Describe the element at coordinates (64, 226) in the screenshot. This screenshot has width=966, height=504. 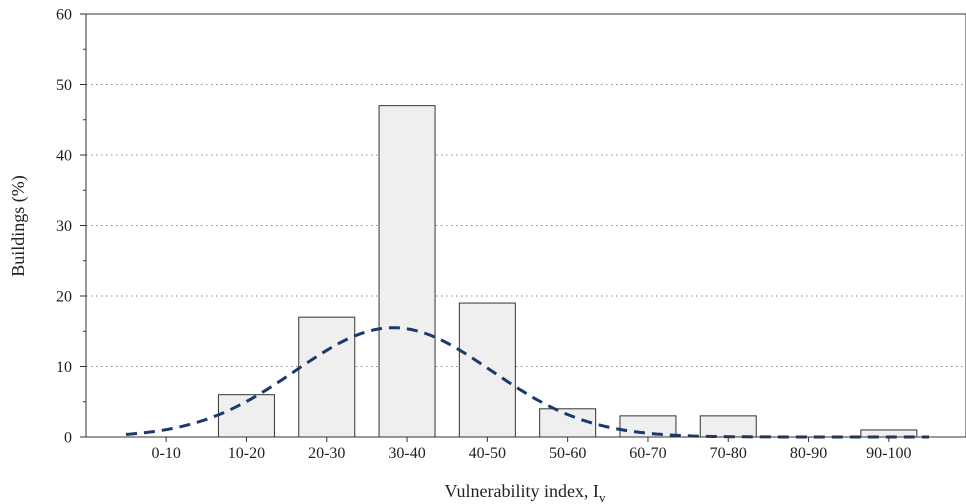
I see `y-tick-label-30: 30` at that location.